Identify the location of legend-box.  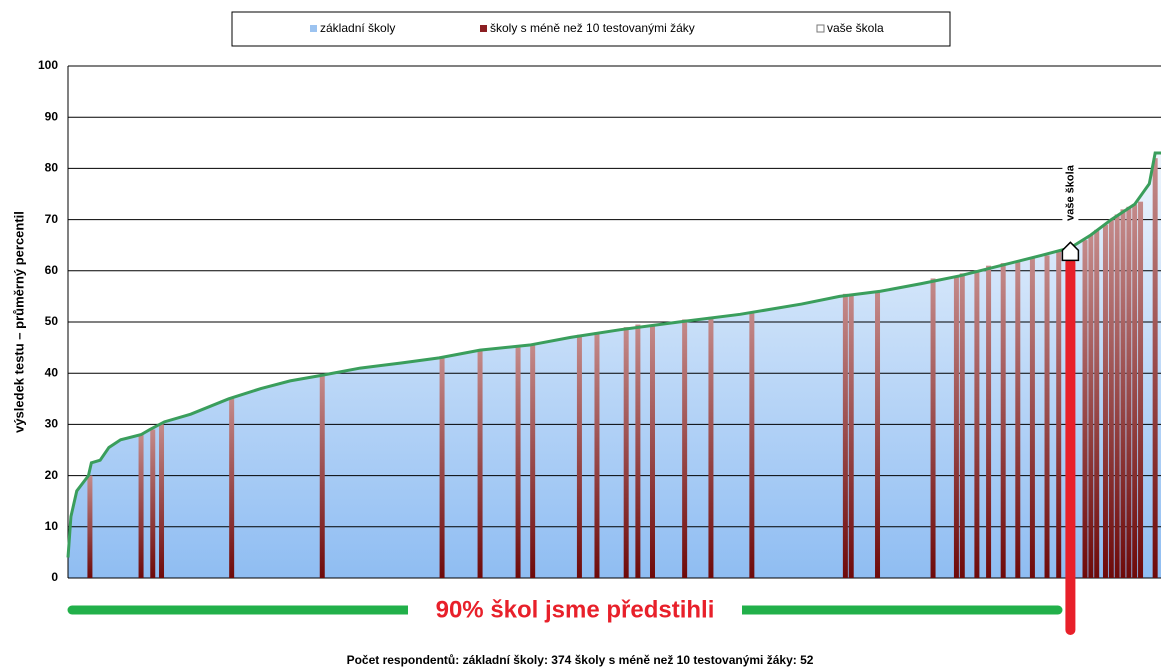
(591, 29).